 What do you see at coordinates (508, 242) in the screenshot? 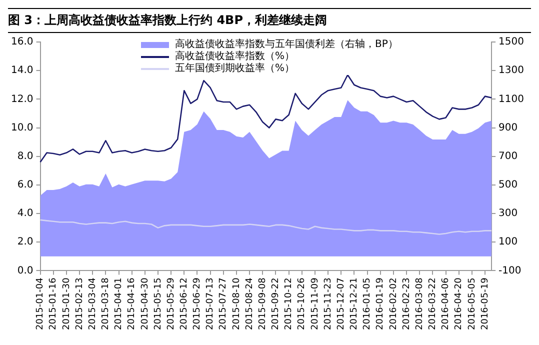
I see `y2-tick-label: 100` at bounding box center [508, 242].